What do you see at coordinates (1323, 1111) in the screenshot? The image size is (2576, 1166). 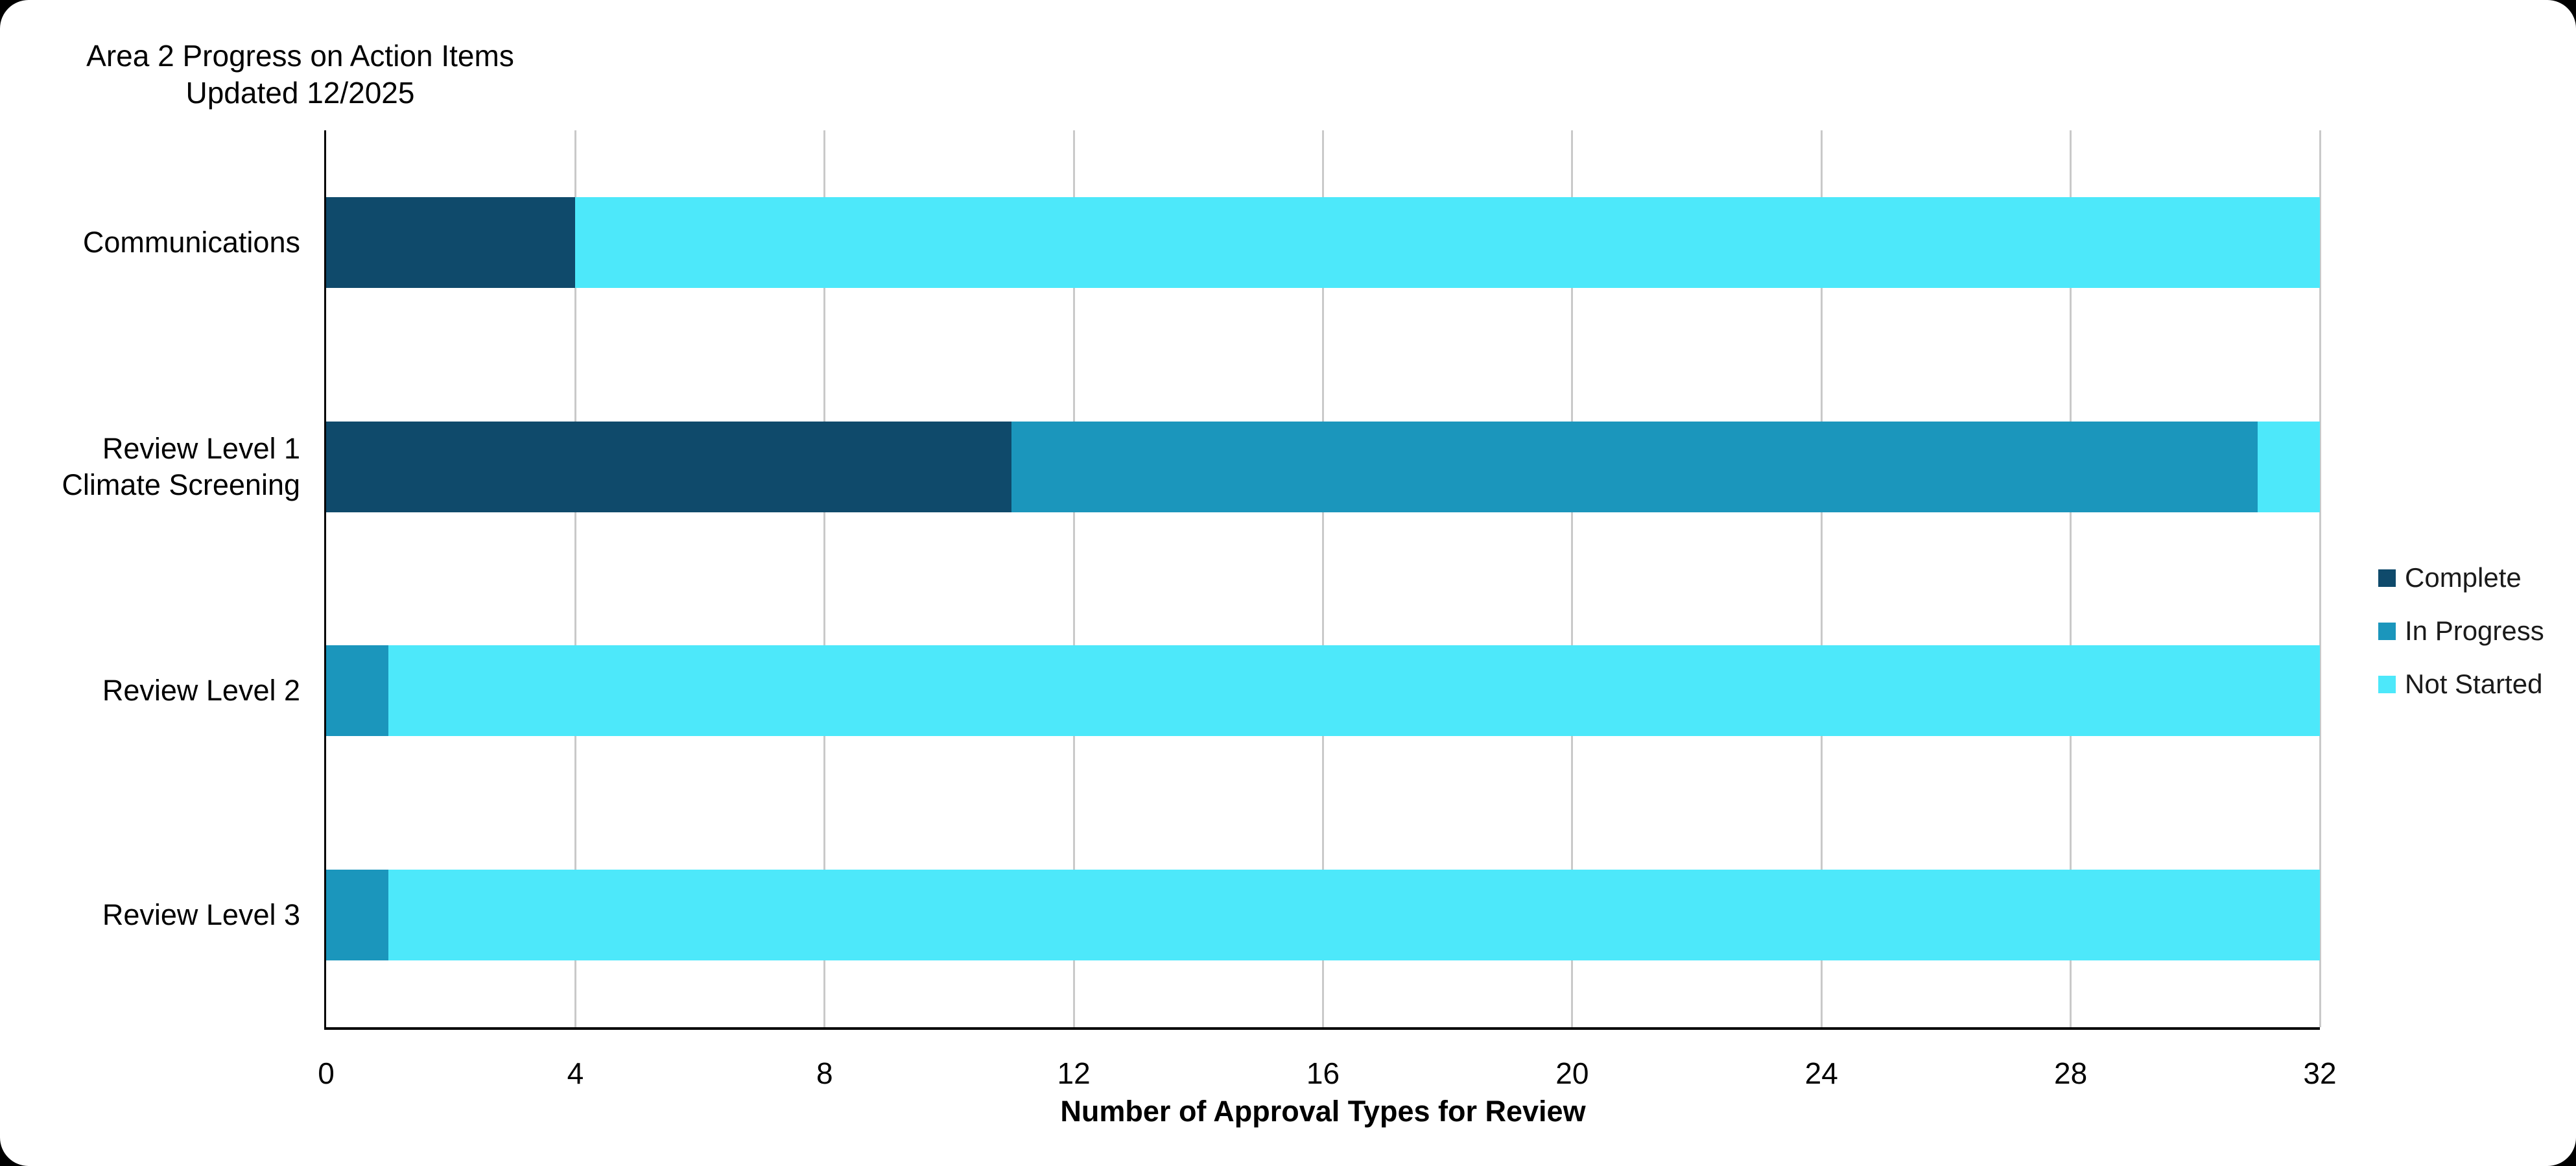 I see `x-axis-title: Number of Approval Types for Review` at bounding box center [1323, 1111].